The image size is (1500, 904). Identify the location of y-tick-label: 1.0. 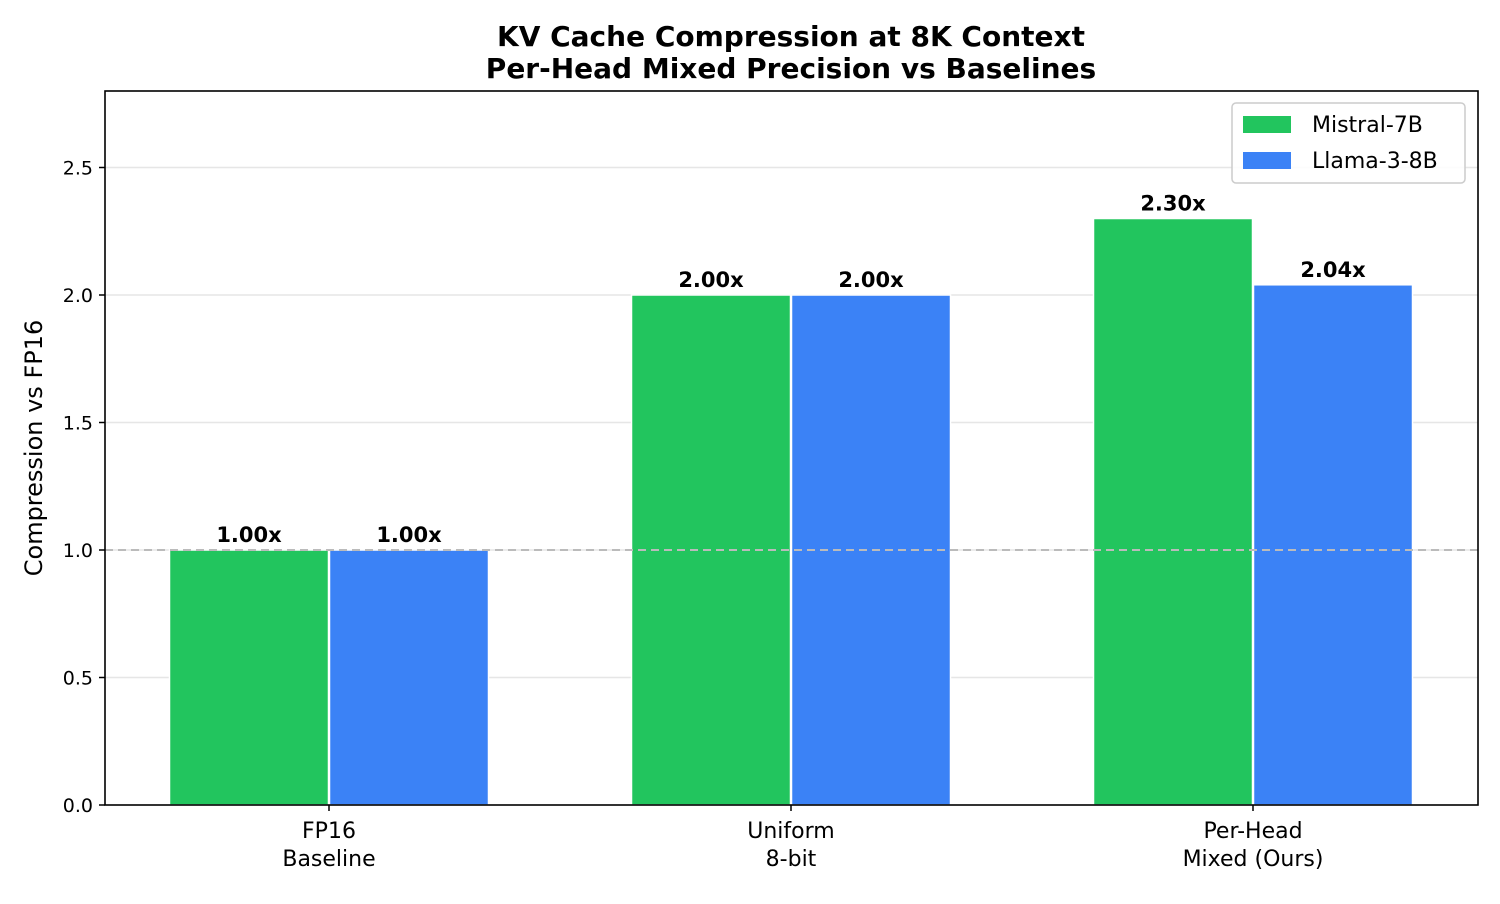
(78, 551).